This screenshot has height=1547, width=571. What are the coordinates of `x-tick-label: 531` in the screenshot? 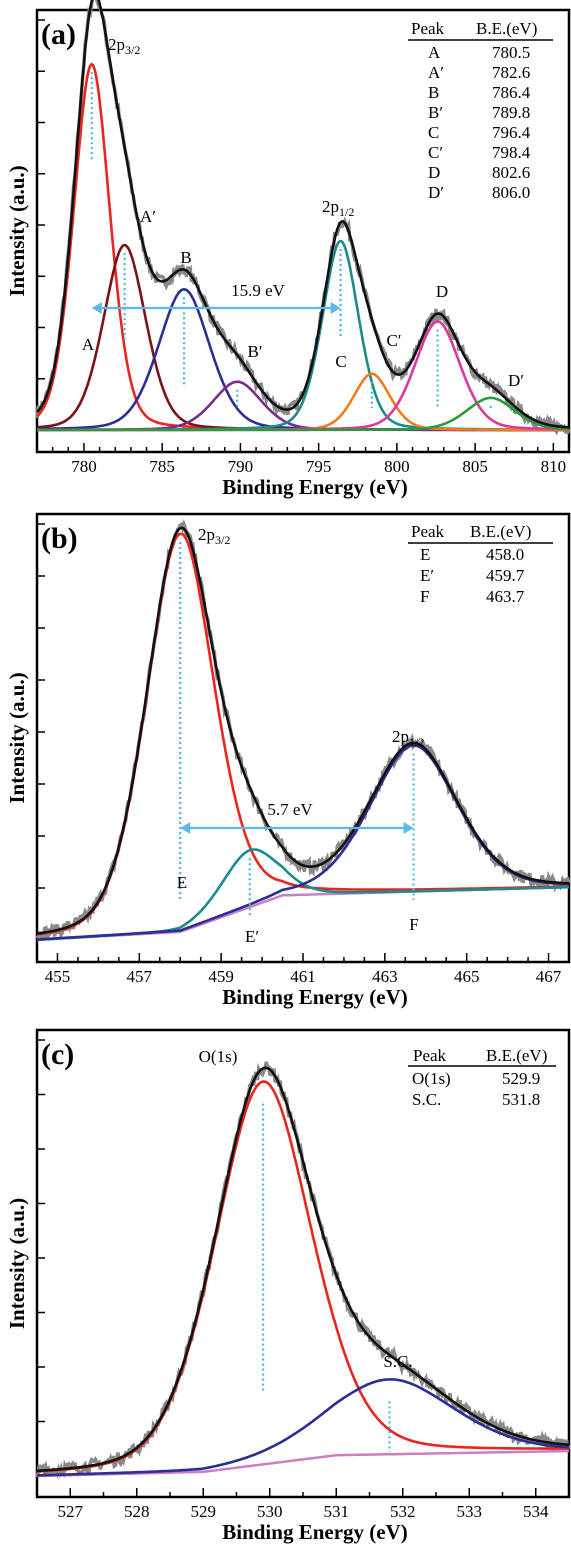 It's located at (337, 1511).